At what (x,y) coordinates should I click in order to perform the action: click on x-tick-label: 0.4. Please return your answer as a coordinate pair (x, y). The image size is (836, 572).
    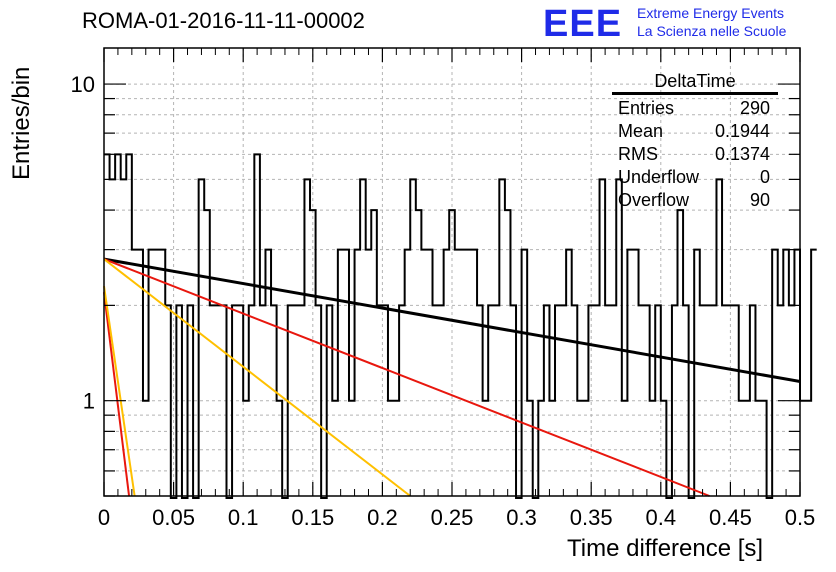
    Looking at the image, I should click on (661, 517).